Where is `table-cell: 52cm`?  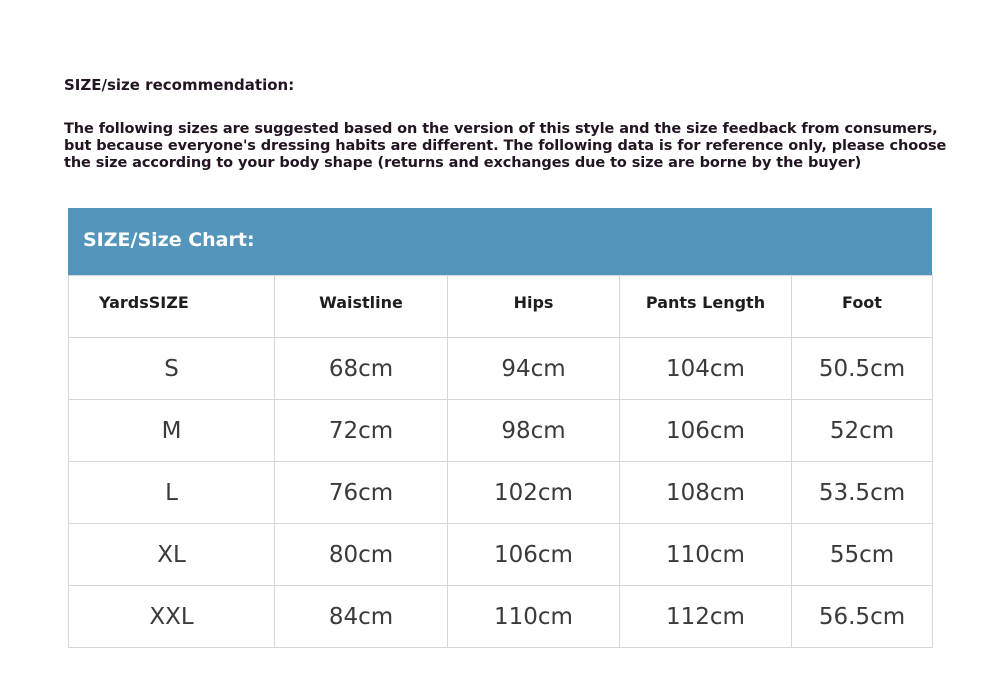 table-cell: 52cm is located at coordinates (862, 430).